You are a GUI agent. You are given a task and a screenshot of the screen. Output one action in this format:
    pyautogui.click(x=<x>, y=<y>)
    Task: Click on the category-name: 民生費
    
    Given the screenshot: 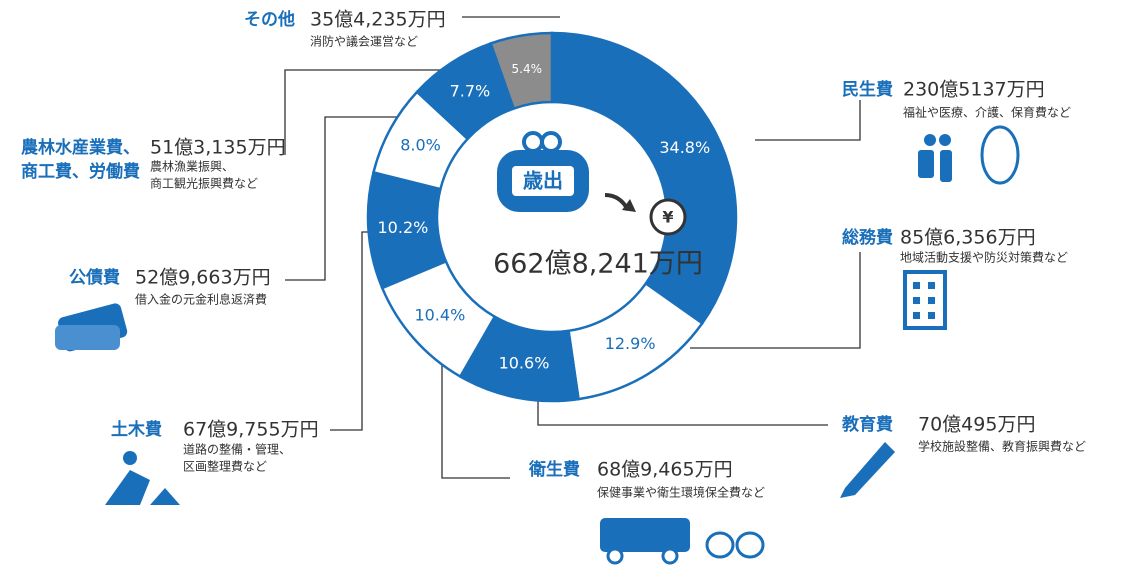 What is the action you would take?
    pyautogui.click(x=867, y=89)
    